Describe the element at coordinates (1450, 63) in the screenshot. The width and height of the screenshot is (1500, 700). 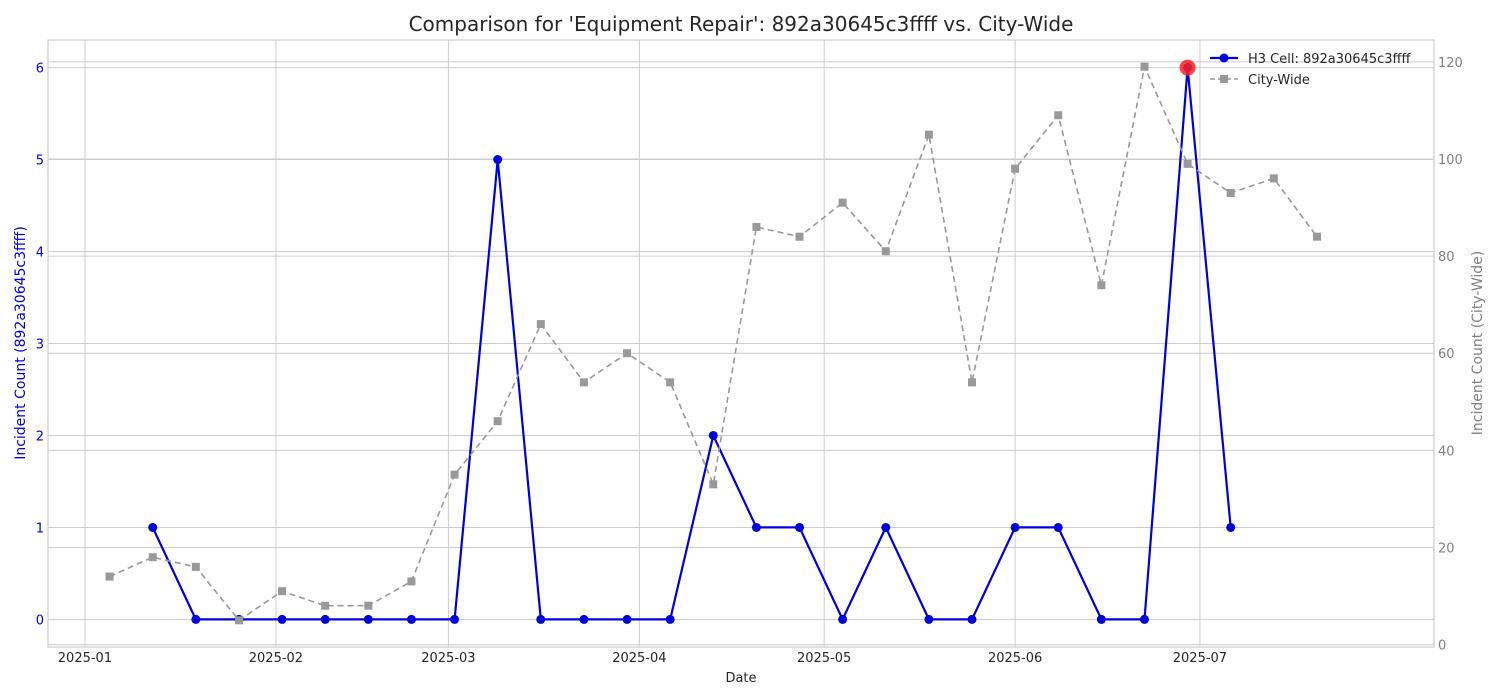
I see `y-right-tick-label: 120` at that location.